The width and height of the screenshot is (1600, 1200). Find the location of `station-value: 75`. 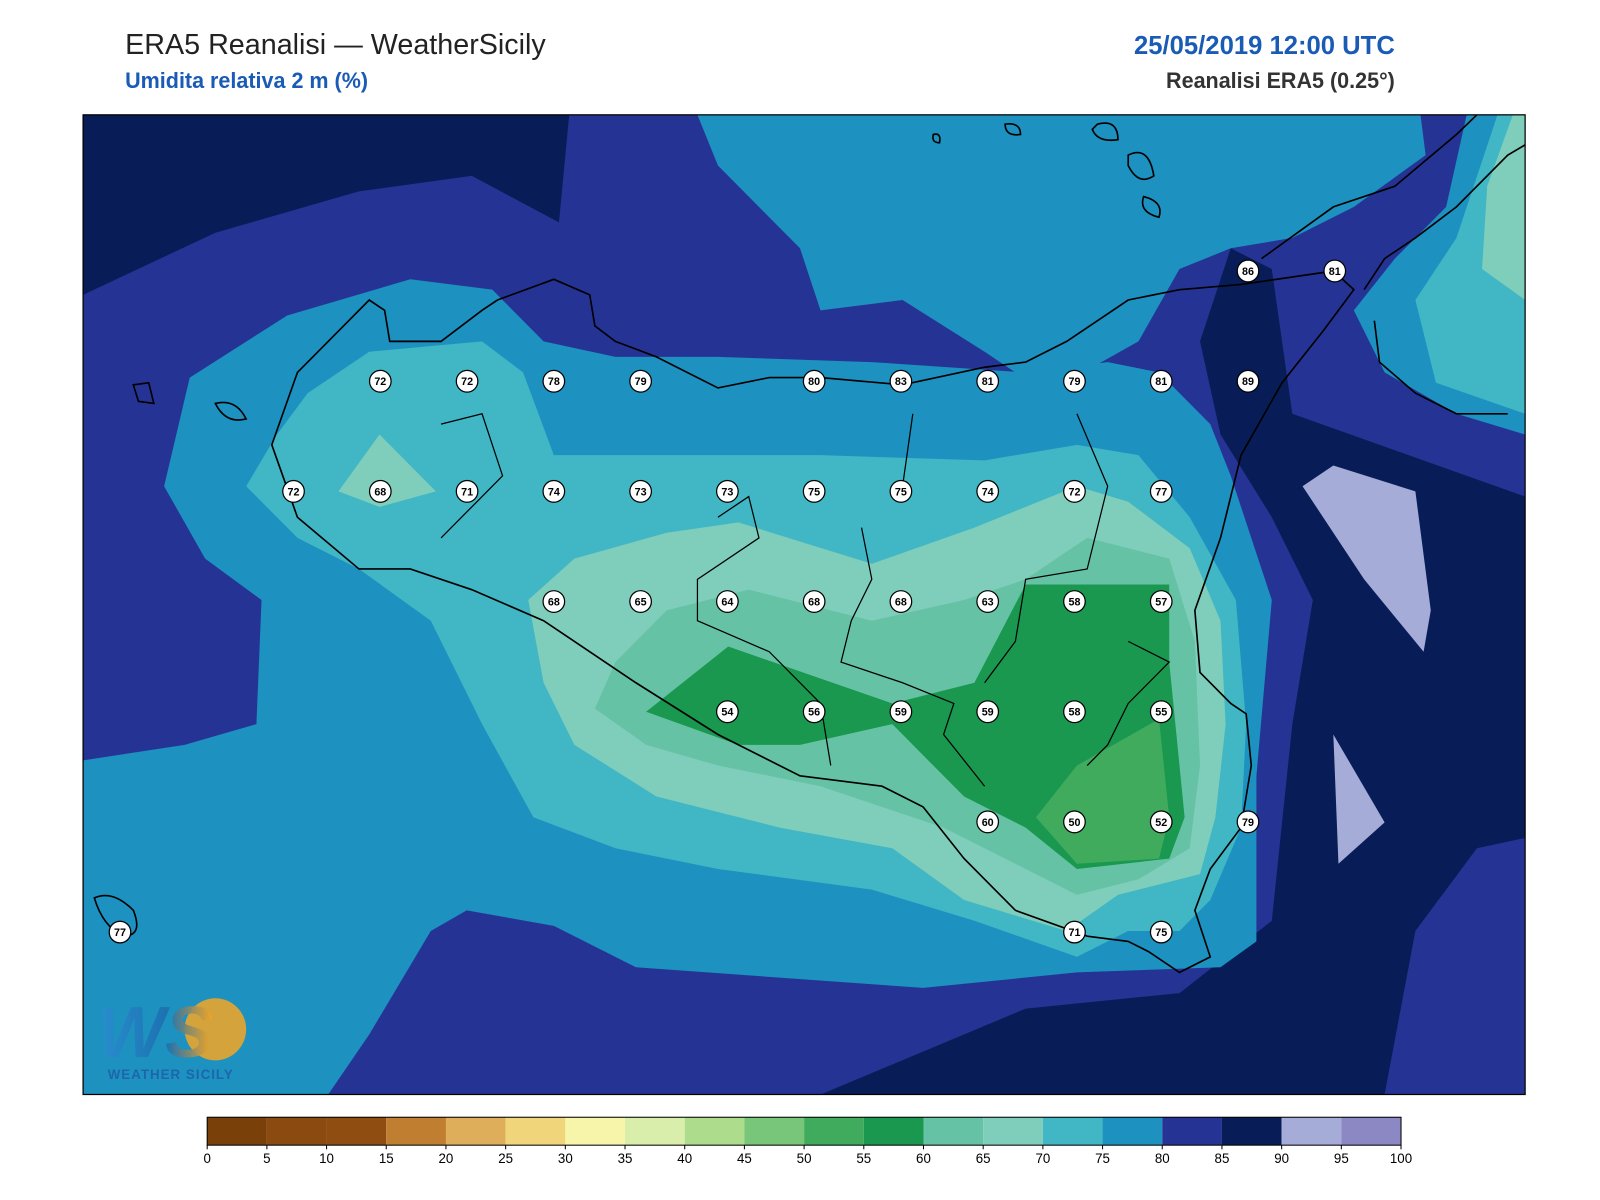

station-value: 75 is located at coordinates (1161, 933).